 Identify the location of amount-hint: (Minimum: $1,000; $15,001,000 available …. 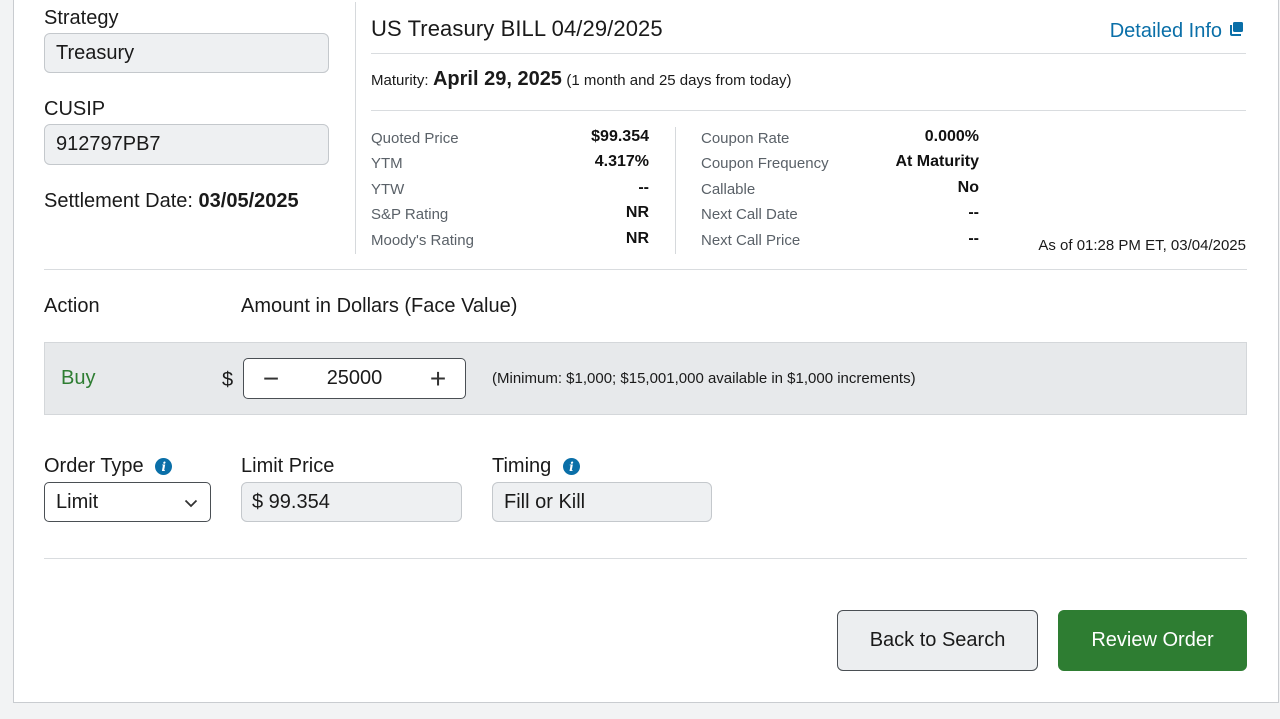
(704, 378).